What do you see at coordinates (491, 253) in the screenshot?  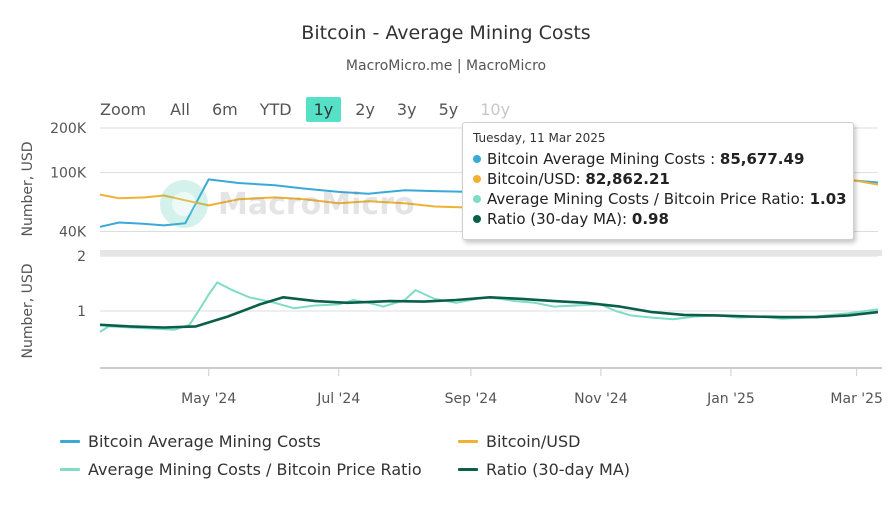 I see `panel-separator` at bounding box center [491, 253].